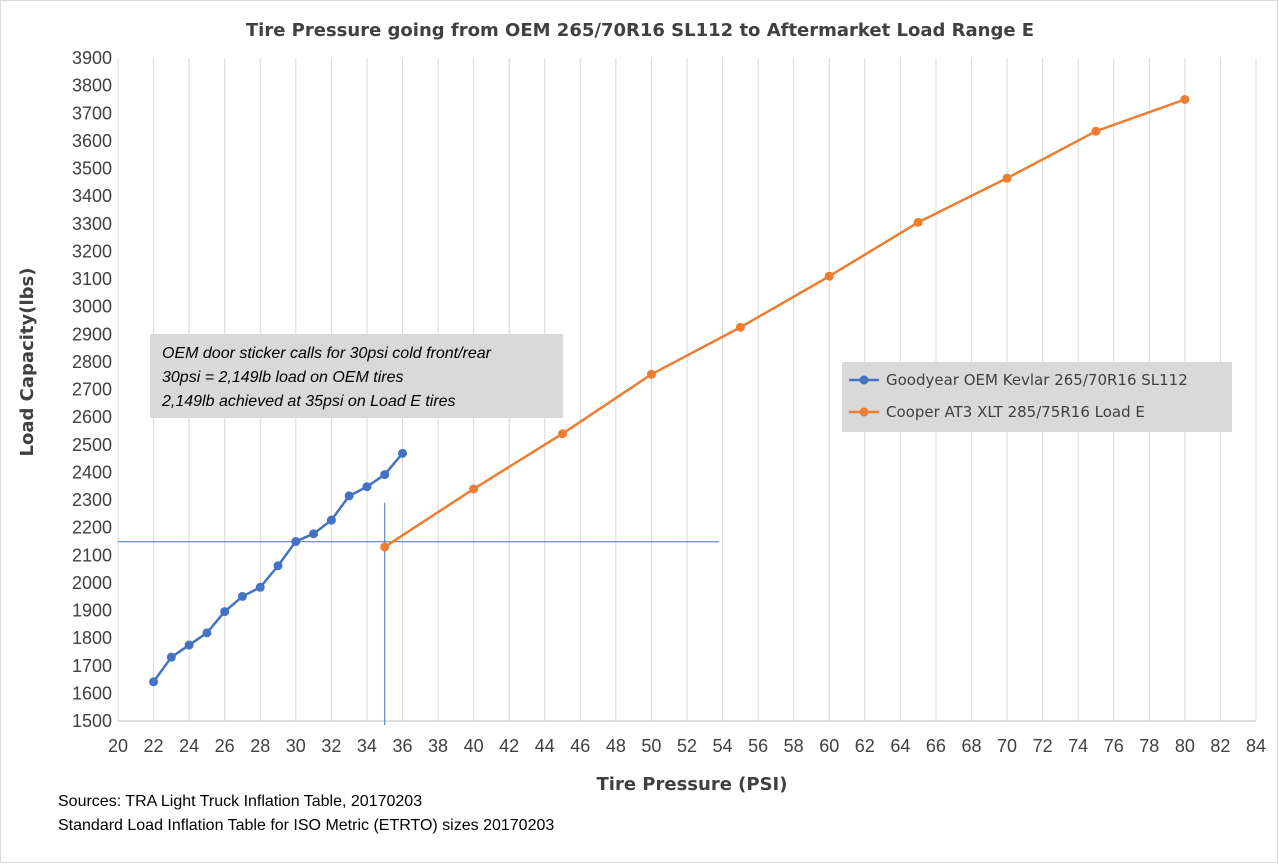  Describe the element at coordinates (1078, 746) in the screenshot. I see `x-tick-label: 74` at that location.